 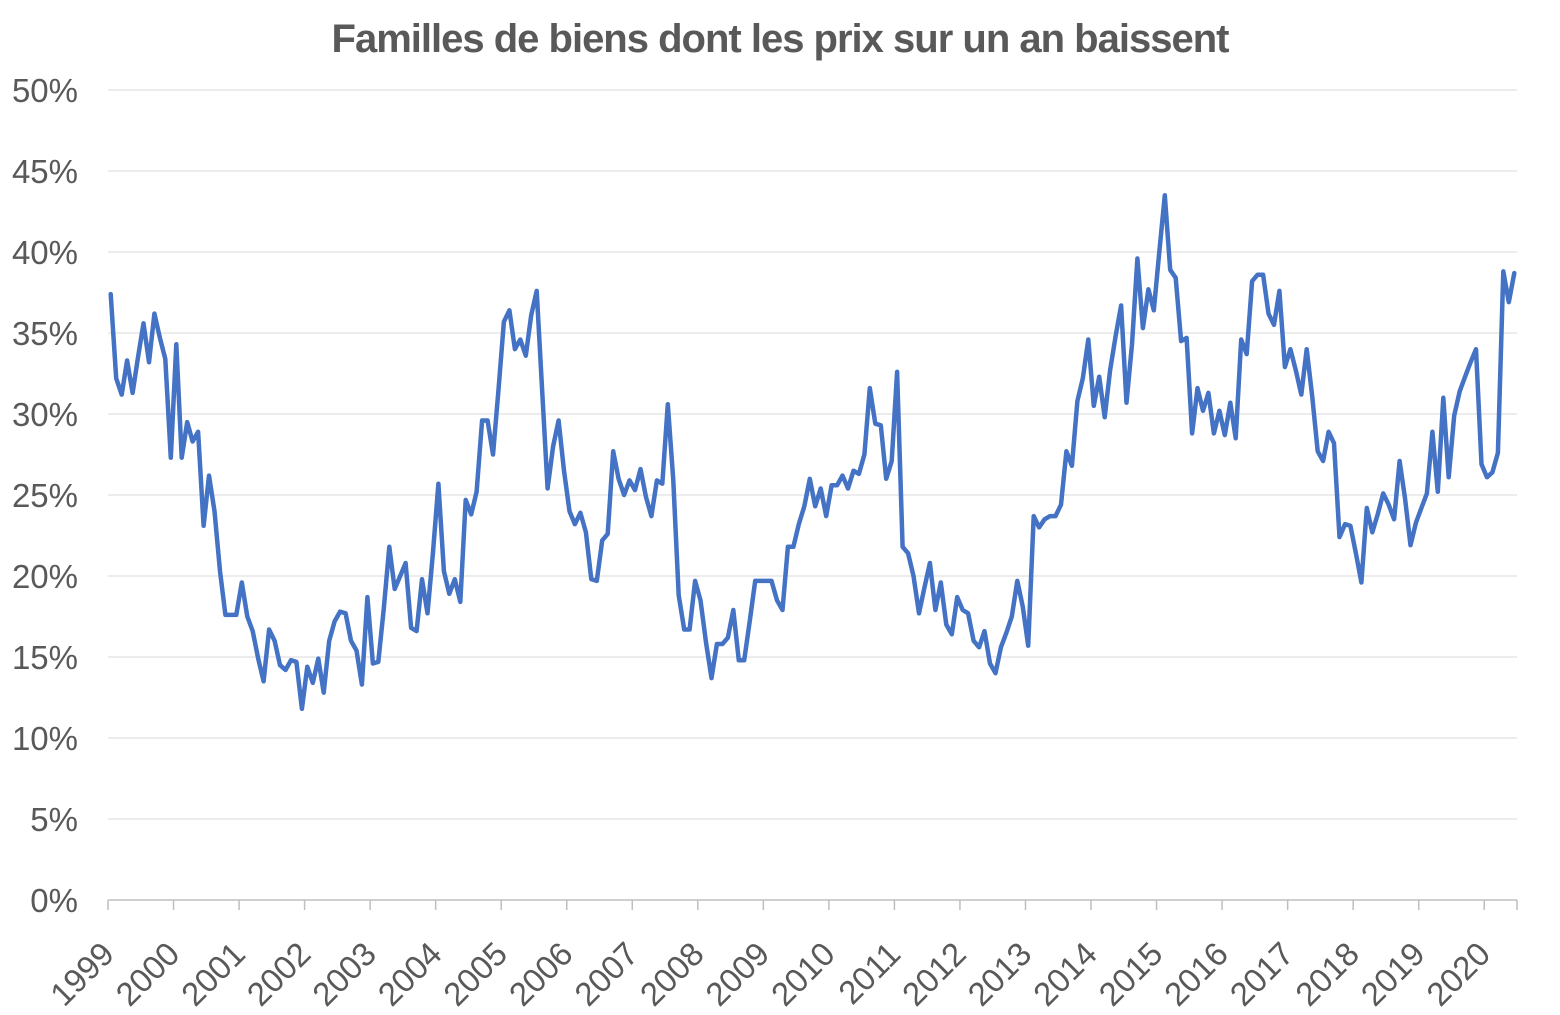 What do you see at coordinates (45, 738) in the screenshot?
I see `y-axis-tick-label: 10%` at bounding box center [45, 738].